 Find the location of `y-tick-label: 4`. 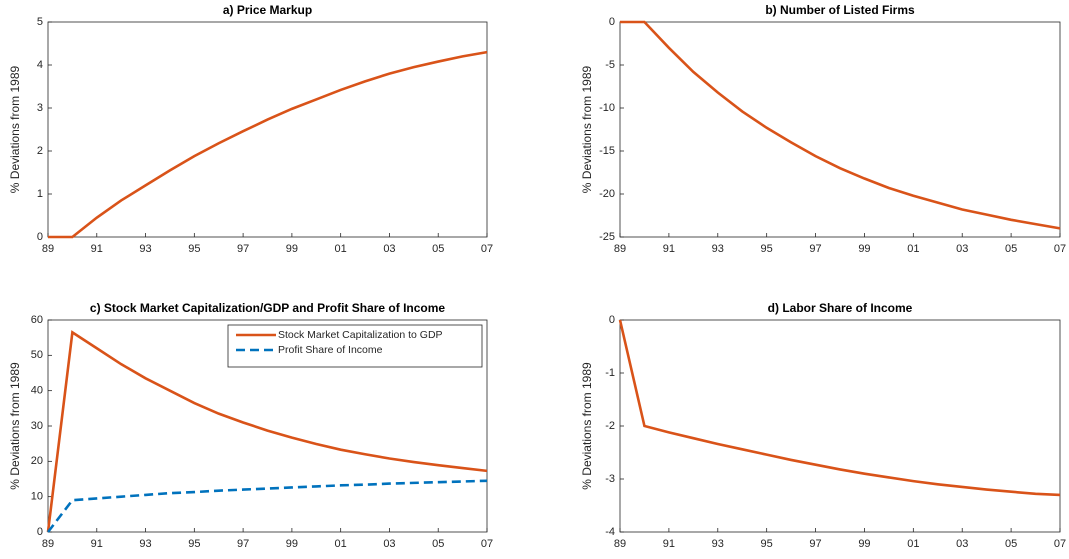

y-tick-label: 4 is located at coordinates (40, 65).